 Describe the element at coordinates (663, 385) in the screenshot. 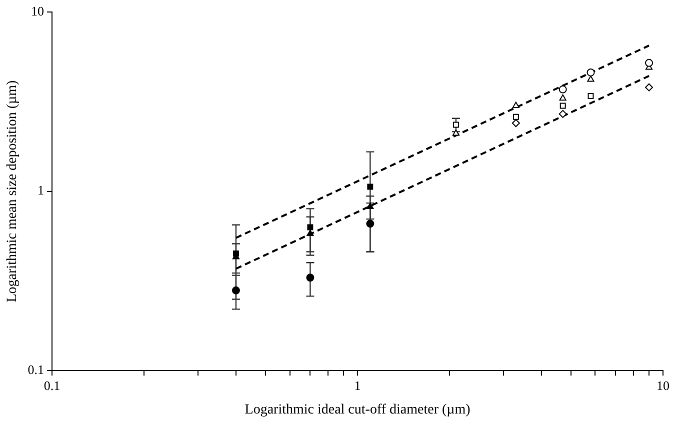

I see `x-tick-label: 10` at that location.